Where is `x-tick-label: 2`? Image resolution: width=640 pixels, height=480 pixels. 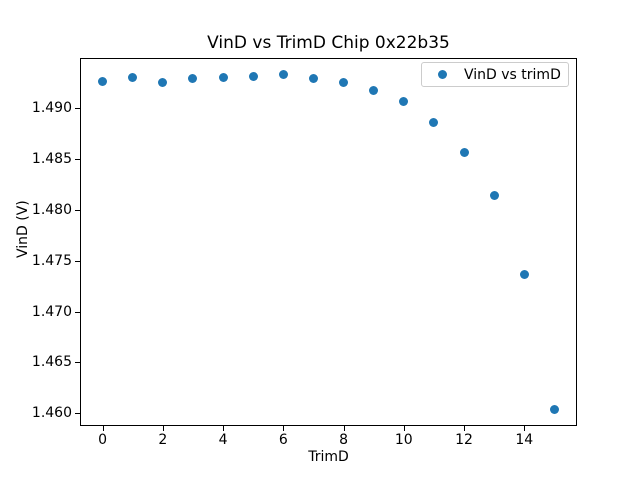 x-tick-label: 2 is located at coordinates (163, 440).